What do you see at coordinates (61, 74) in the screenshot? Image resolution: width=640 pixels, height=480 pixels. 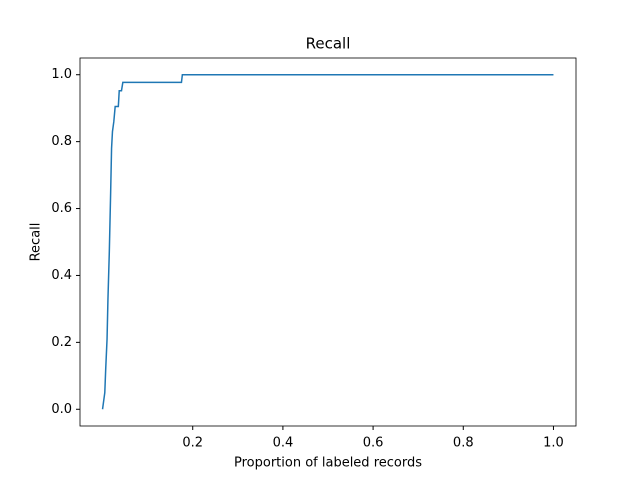 I see `y-tick-label: 1.0` at bounding box center [61, 74].